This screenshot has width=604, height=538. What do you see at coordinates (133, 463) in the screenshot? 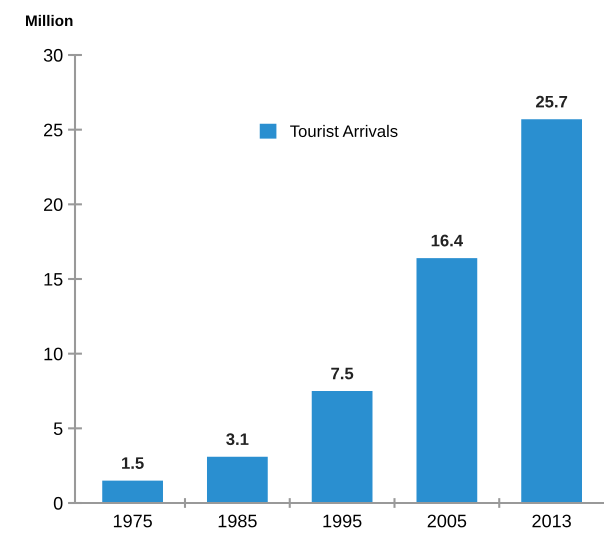
I see `data-label: 1.5` at bounding box center [133, 463].